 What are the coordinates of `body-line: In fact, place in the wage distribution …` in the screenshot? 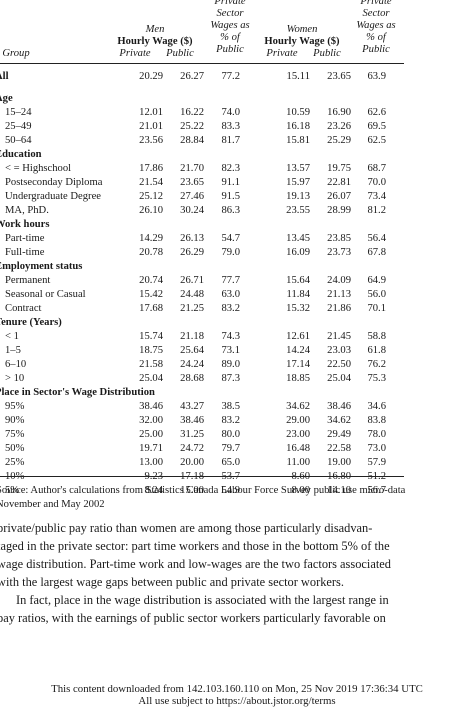 It's located at (202, 600).